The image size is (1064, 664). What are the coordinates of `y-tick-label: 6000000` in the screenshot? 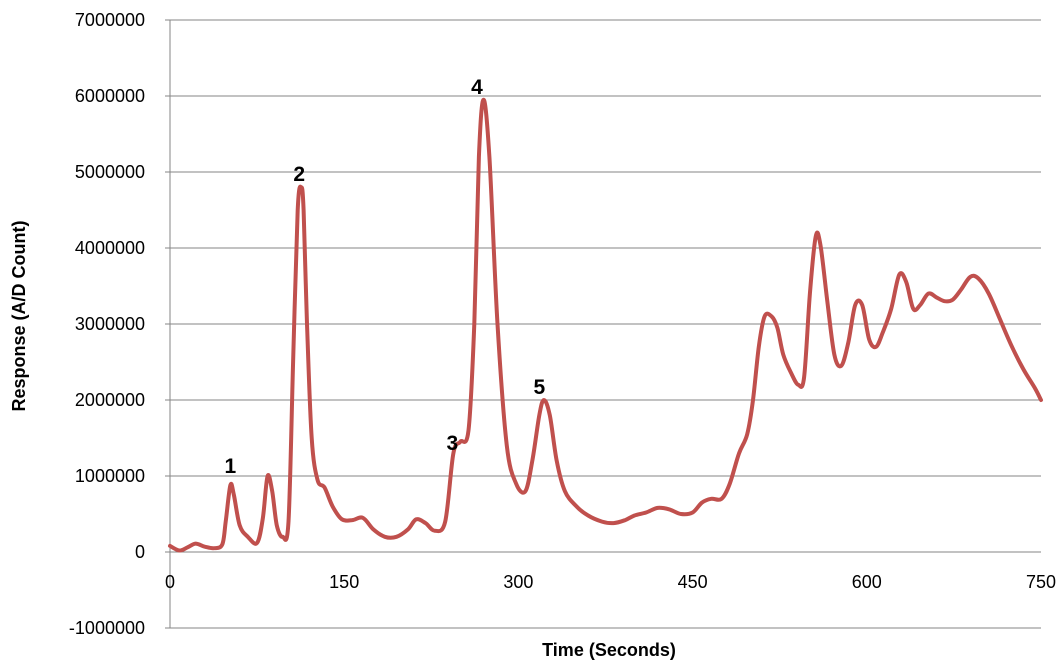 It's located at (110, 96).